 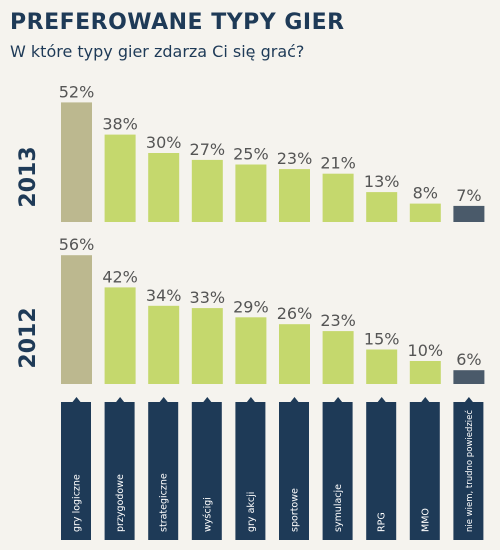 I want to click on value-label-2012-6: 26%, so click(x=295, y=313).